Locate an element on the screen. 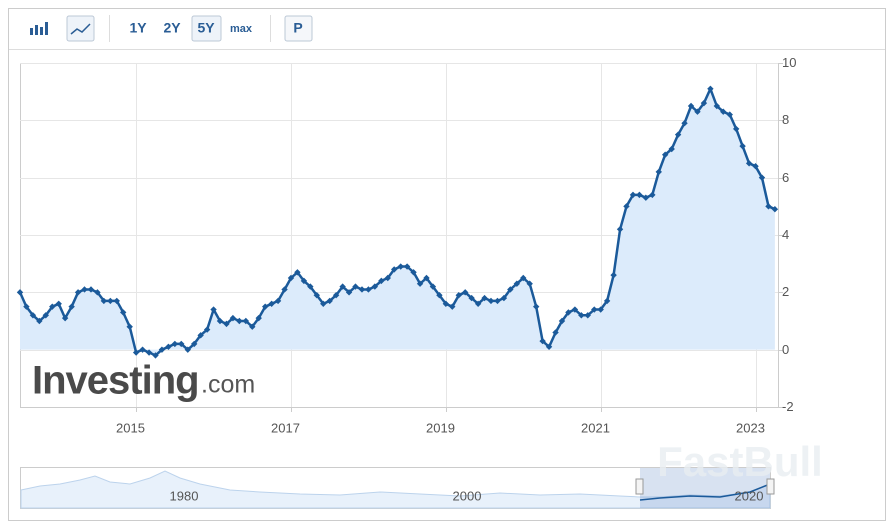 Image resolution: width=893 pixels, height=531 pixels. navigator-window-series is located at coordinates (705, 492).